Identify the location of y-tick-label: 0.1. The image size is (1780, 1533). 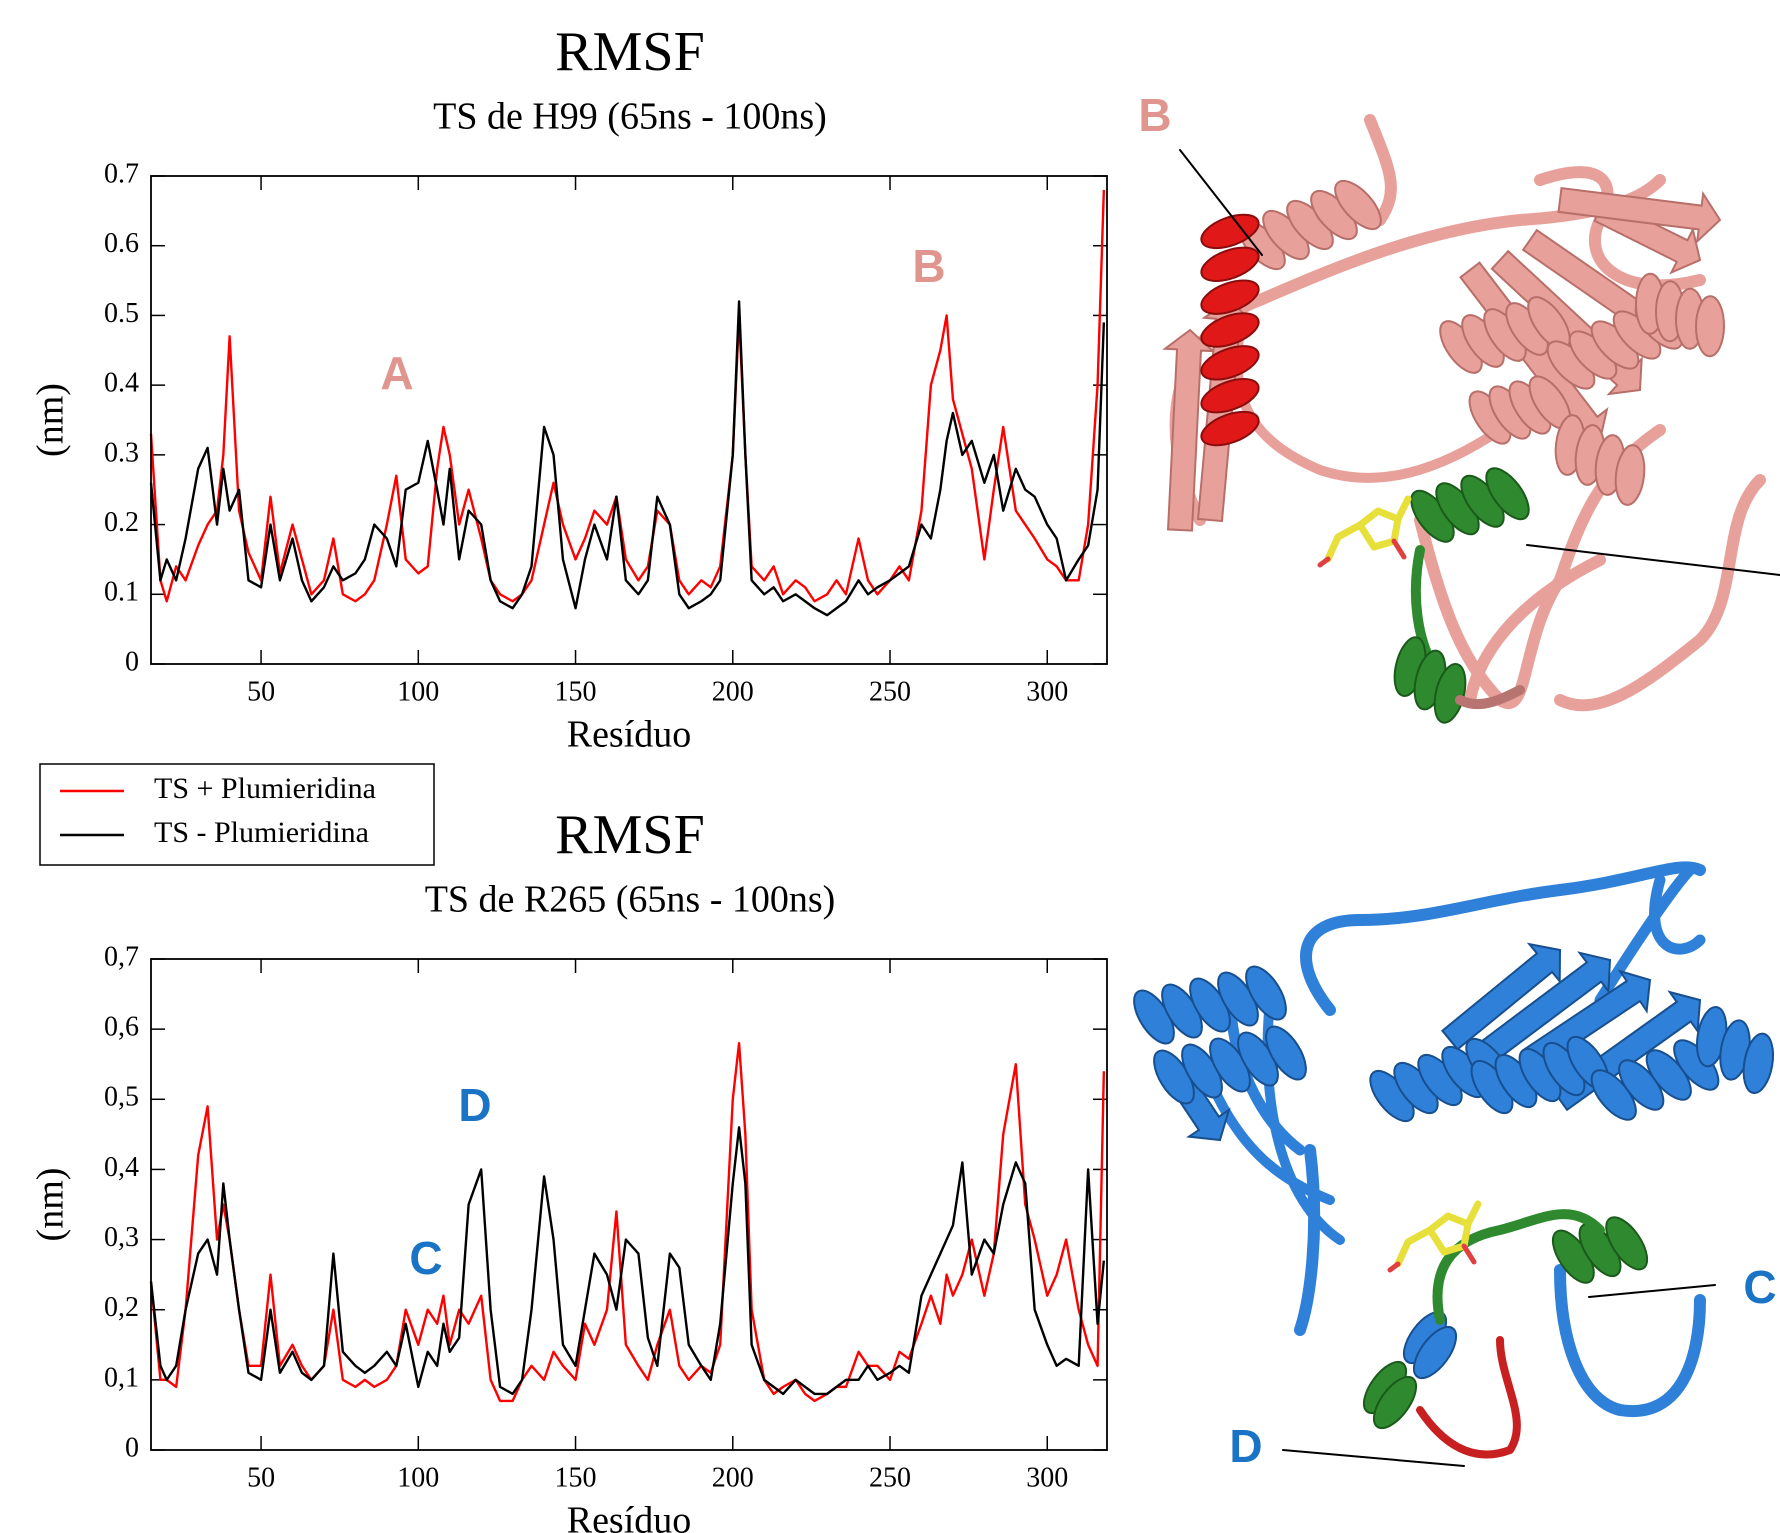
(121, 592).